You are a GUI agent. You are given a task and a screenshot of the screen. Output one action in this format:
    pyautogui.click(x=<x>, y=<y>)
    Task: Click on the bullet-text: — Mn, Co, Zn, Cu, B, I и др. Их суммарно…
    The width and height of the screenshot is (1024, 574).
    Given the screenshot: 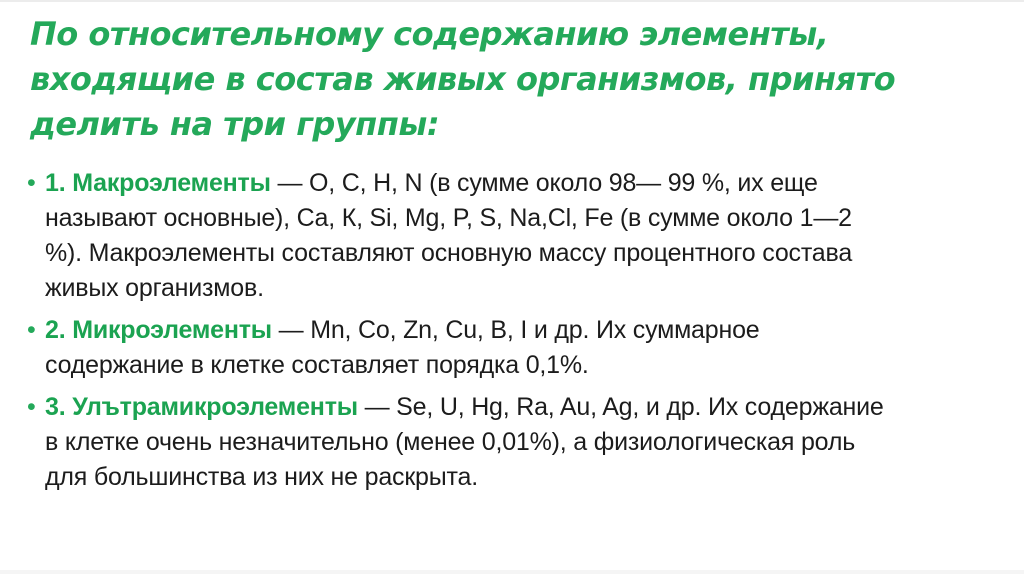 What is the action you would take?
    pyautogui.click(x=402, y=347)
    